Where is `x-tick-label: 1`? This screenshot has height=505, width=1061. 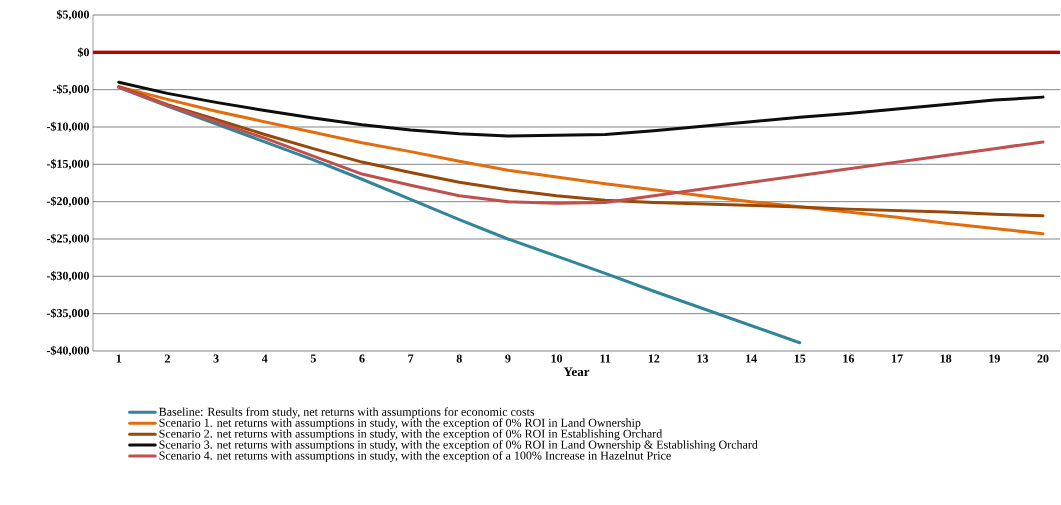
x-tick-label: 1 is located at coordinates (119, 358).